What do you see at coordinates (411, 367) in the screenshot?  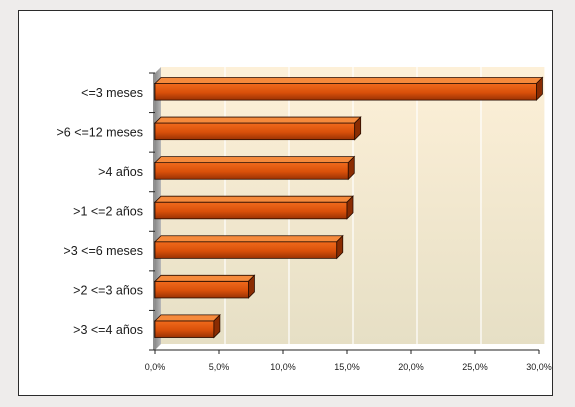 I see `x-tick-label: 20,0%` at bounding box center [411, 367].